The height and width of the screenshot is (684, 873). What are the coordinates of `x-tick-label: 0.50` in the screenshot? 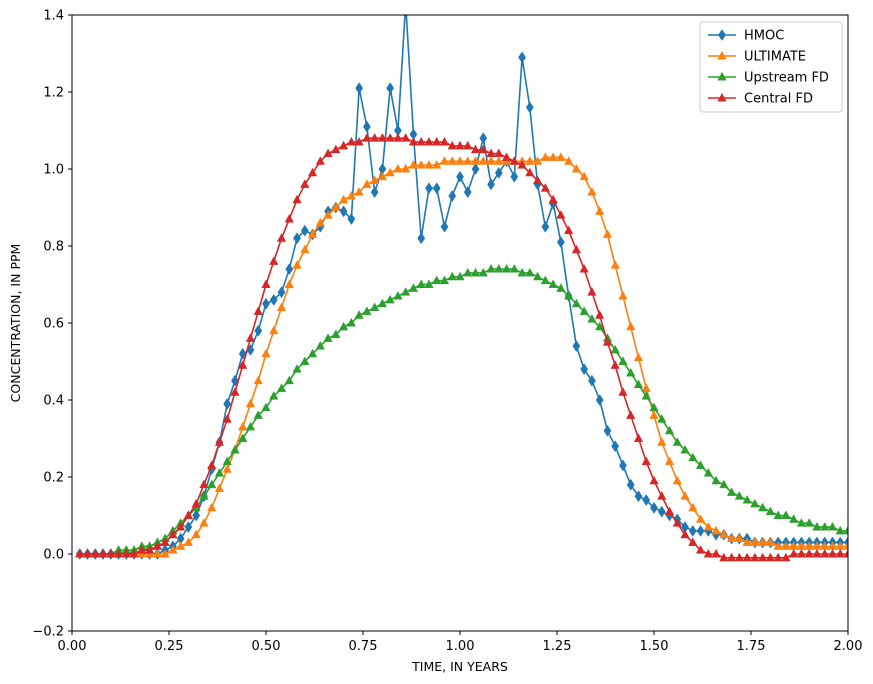 It's located at (266, 646).